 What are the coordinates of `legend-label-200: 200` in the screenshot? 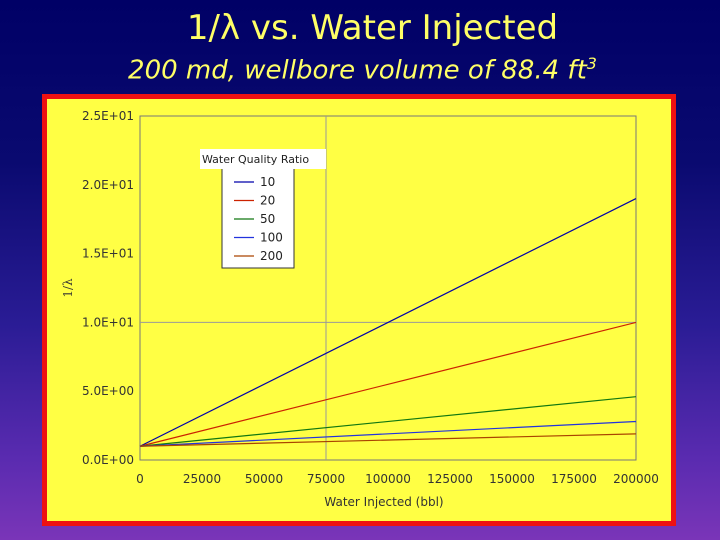 It's located at (271, 256).